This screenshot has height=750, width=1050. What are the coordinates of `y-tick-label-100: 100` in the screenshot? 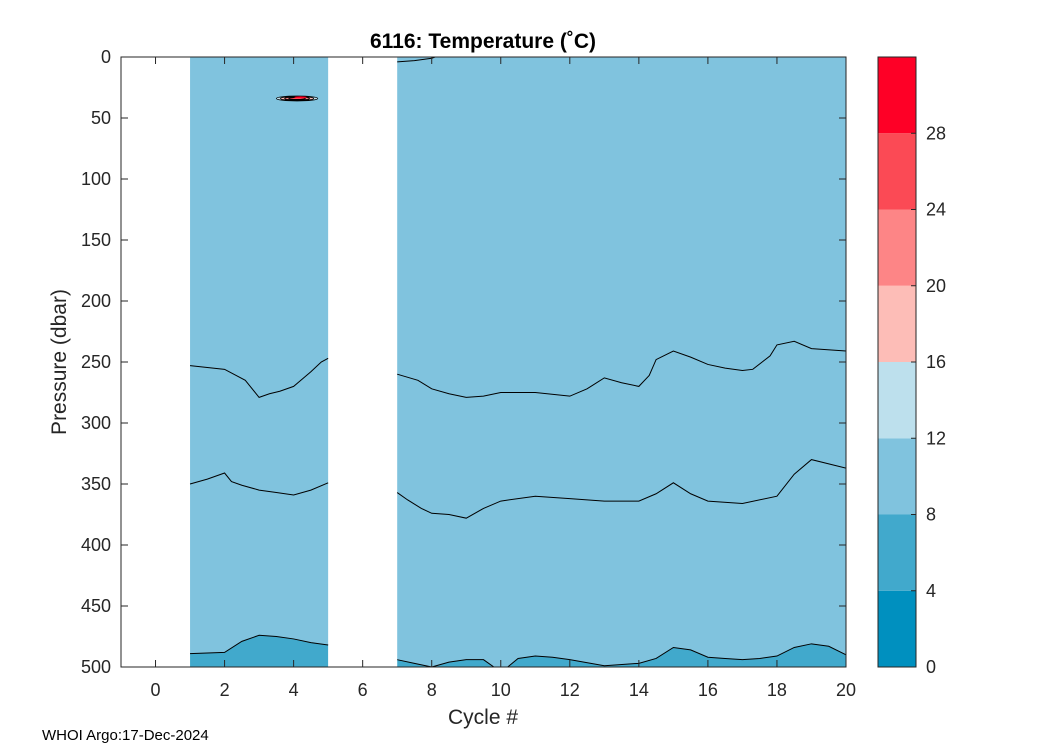 It's located at (96, 179).